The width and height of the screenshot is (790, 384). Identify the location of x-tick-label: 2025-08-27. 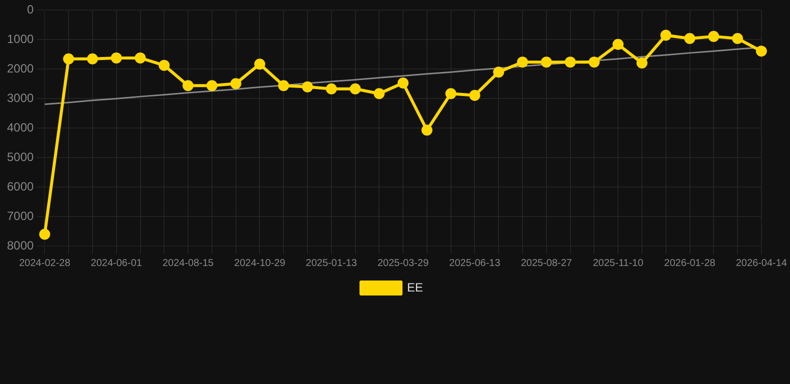
(546, 263).